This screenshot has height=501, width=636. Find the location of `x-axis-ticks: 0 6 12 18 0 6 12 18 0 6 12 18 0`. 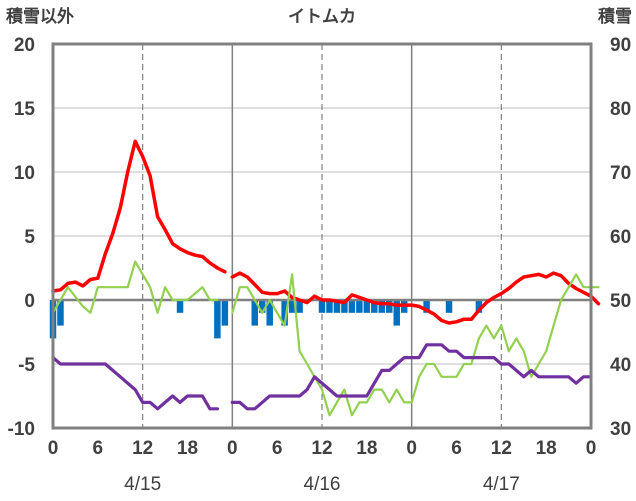

x-axis-ticks: 0 6 12 18 0 6 12 18 0 6 12 18 0 is located at coordinates (322, 448).